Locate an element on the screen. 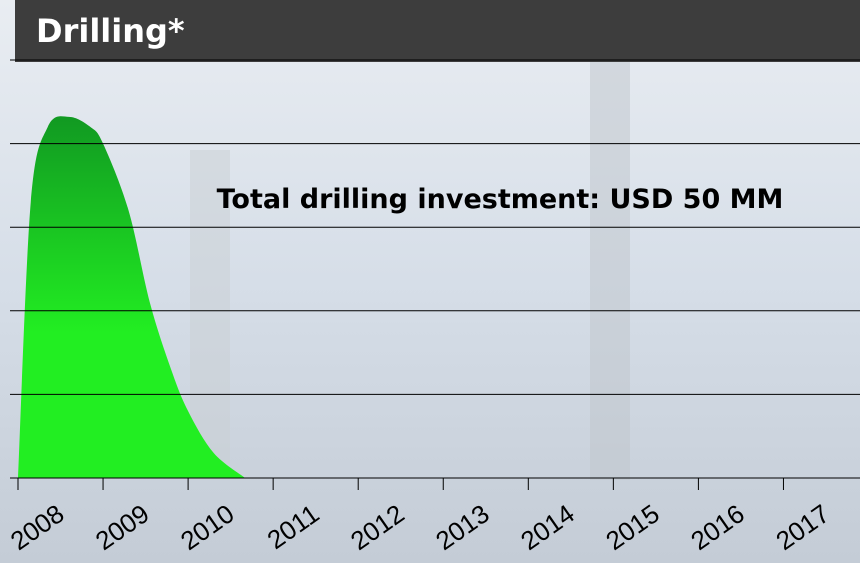  title-bar is located at coordinates (437, 31).